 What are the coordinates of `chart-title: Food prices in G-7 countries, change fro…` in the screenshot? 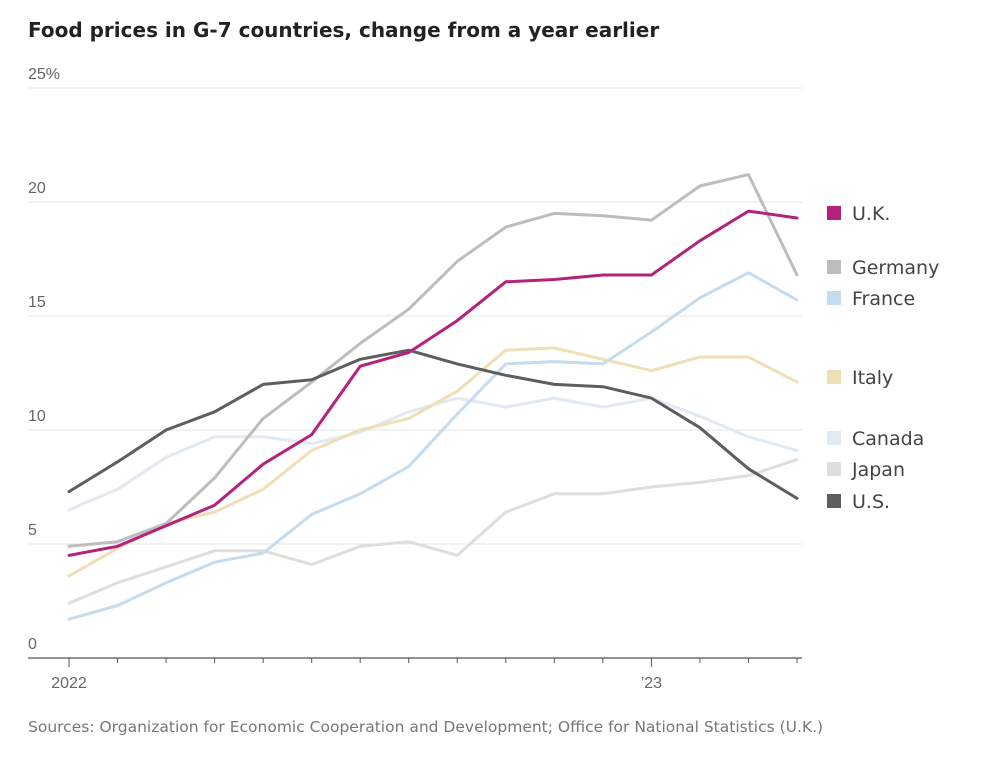 It's located at (343, 30).